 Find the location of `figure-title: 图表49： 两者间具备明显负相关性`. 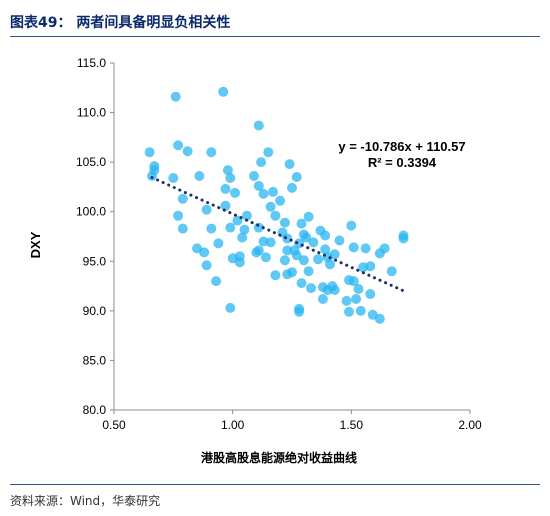

figure-title: 图表49： 两者间具备明显负相关性 is located at coordinates (120, 23).